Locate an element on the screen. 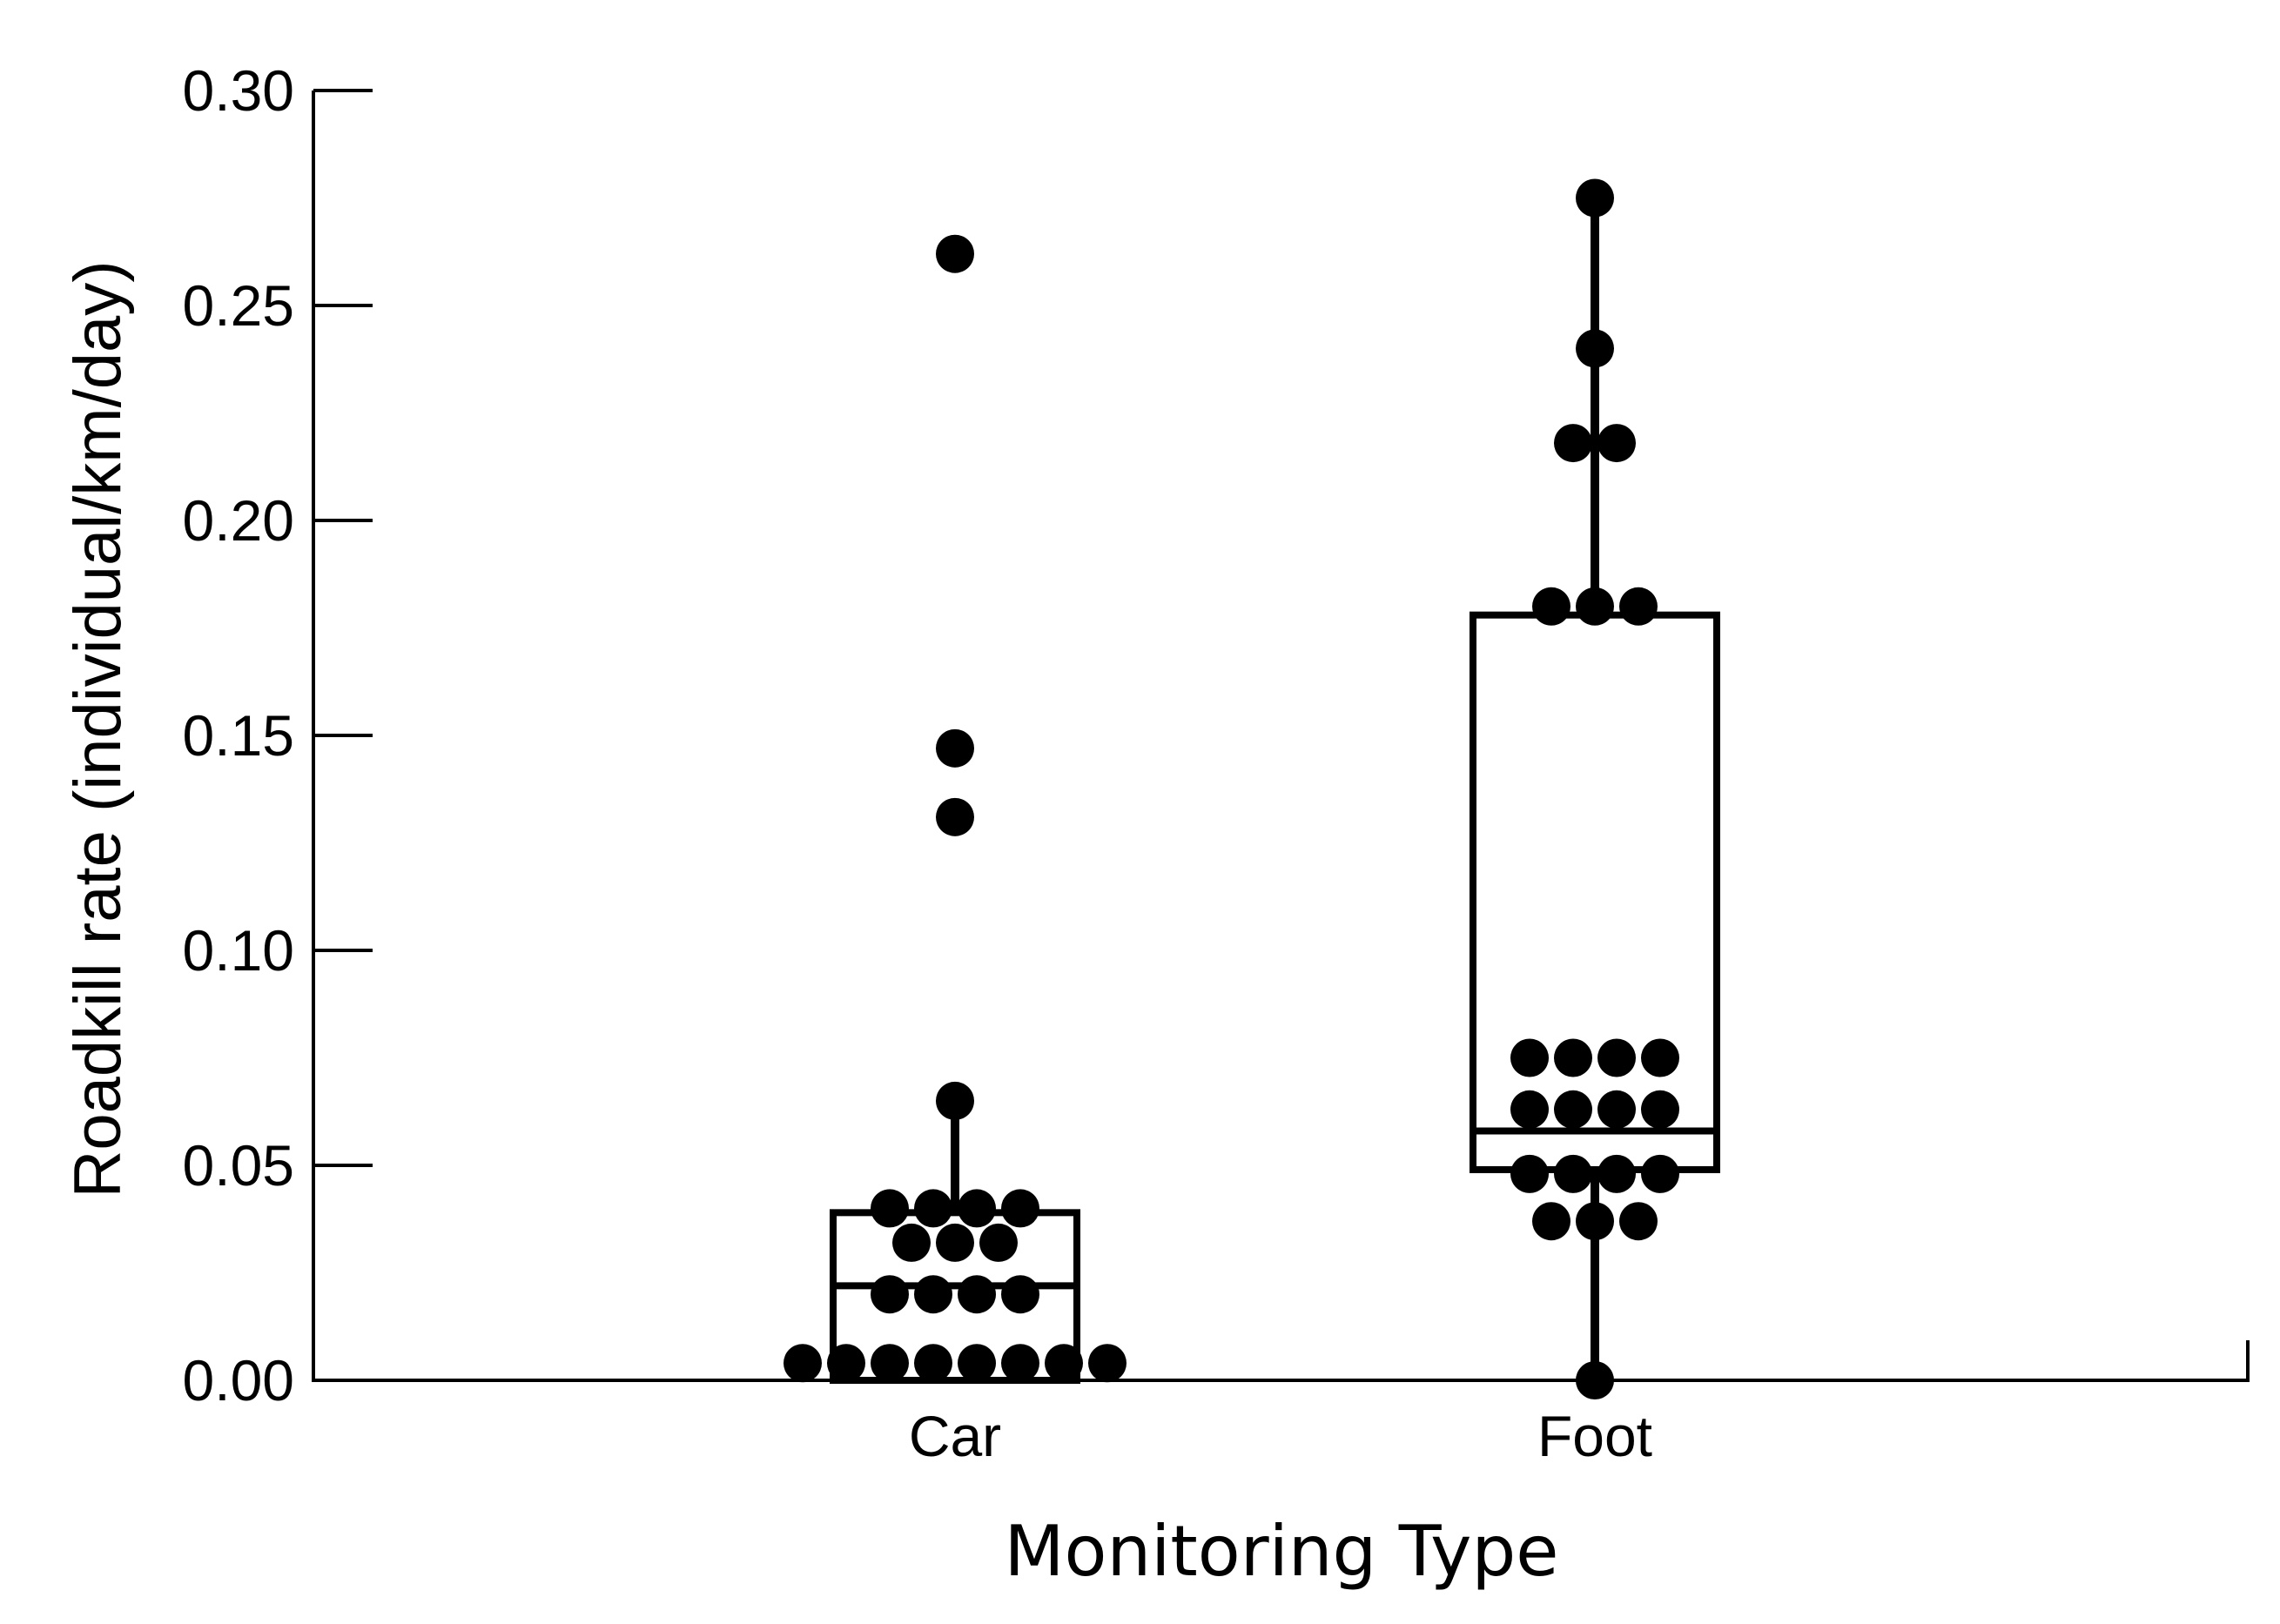 Image resolution: width=2280 pixels, height=1624 pixels. x-axis-title: Monitoring Type is located at coordinates (1282, 1551).